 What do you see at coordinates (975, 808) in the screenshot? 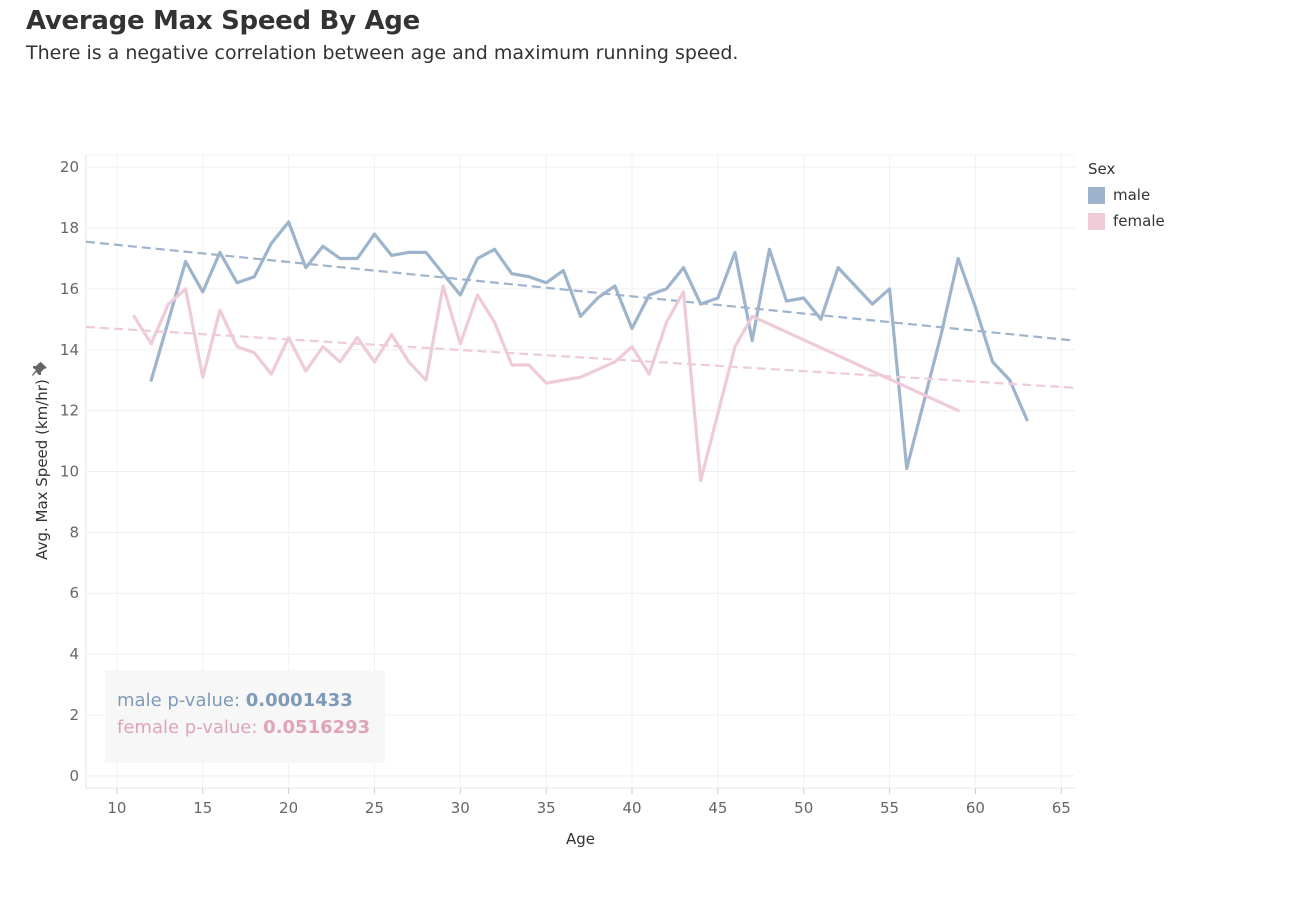
I see `x-tick-label: 60` at bounding box center [975, 808].